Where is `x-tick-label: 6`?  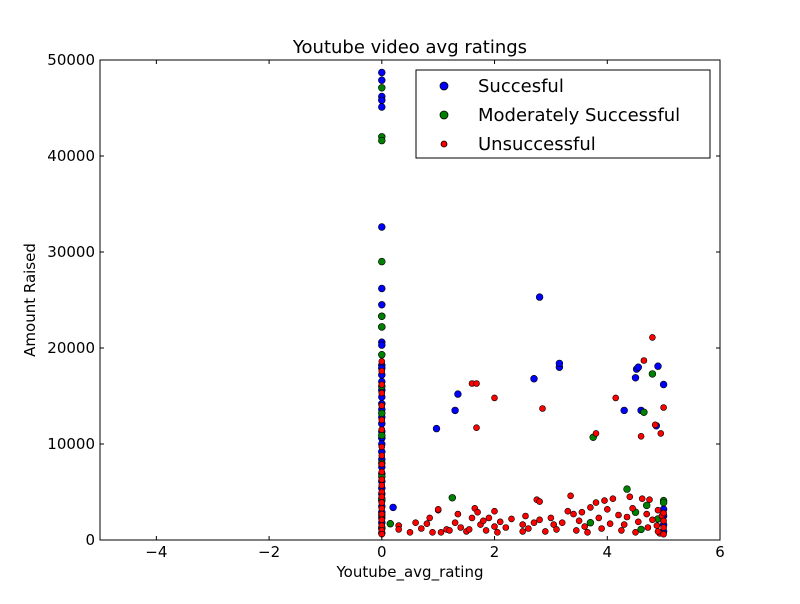 x-tick-label: 6 is located at coordinates (720, 552).